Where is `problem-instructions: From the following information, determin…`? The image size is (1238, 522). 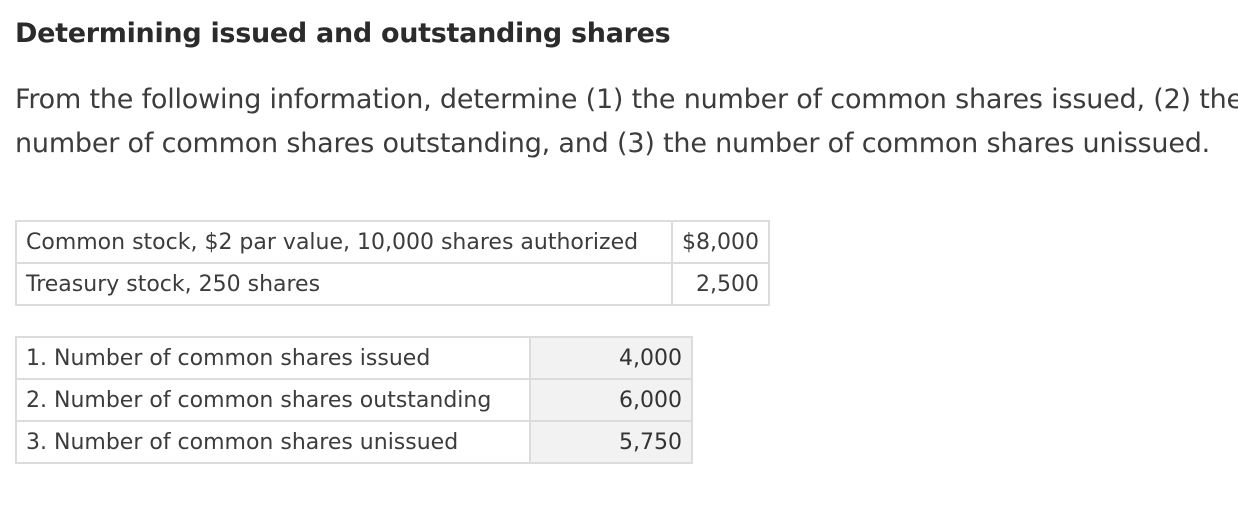 problem-instructions: From the following information, determin… is located at coordinates (626, 121).